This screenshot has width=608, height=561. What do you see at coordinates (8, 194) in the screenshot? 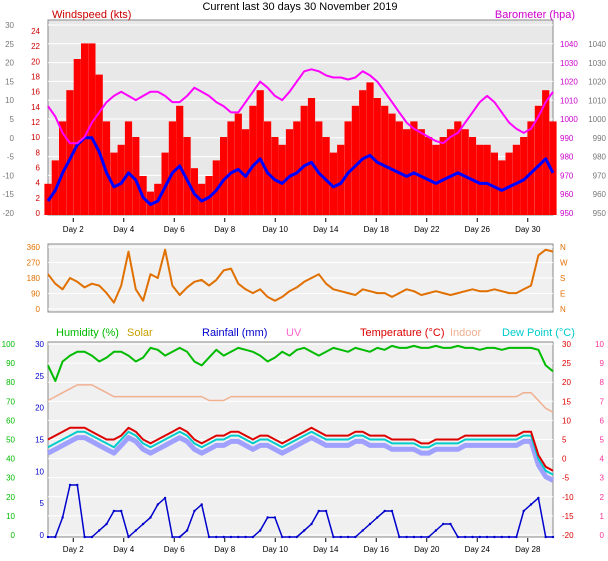
I see `outer-left-tick-label: -15` at bounding box center [8, 194].